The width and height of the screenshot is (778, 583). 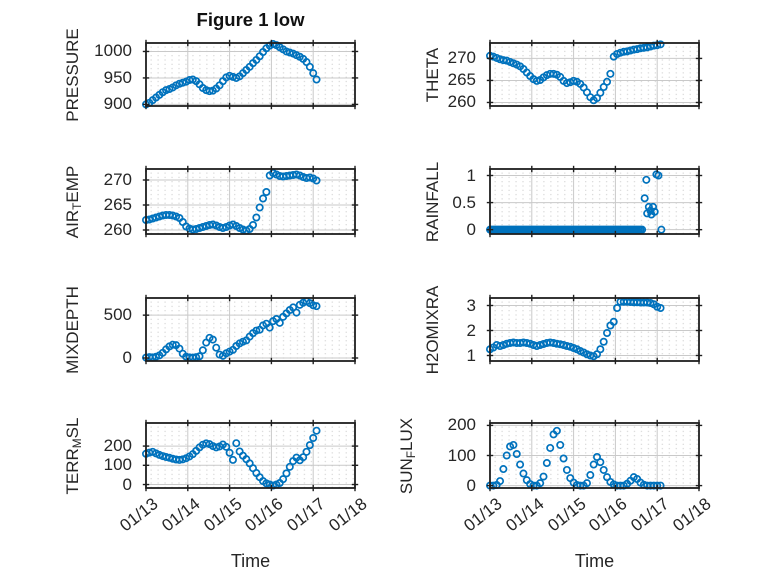 I want to click on y-axis-label: TERR M SL, so click(x=73, y=456).